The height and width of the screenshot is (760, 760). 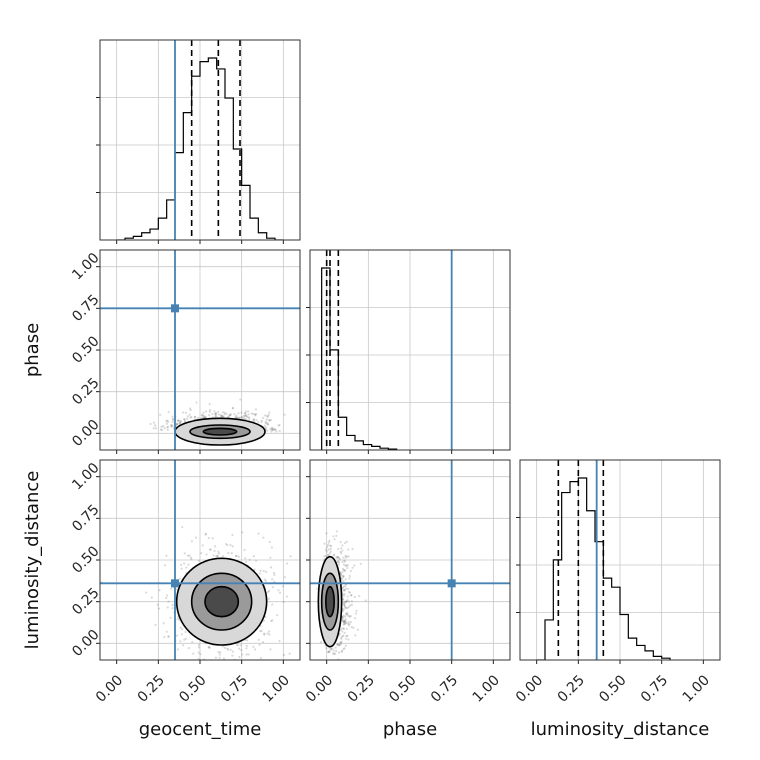 I want to click on hist-panel-phase, so click(x=408, y=351).